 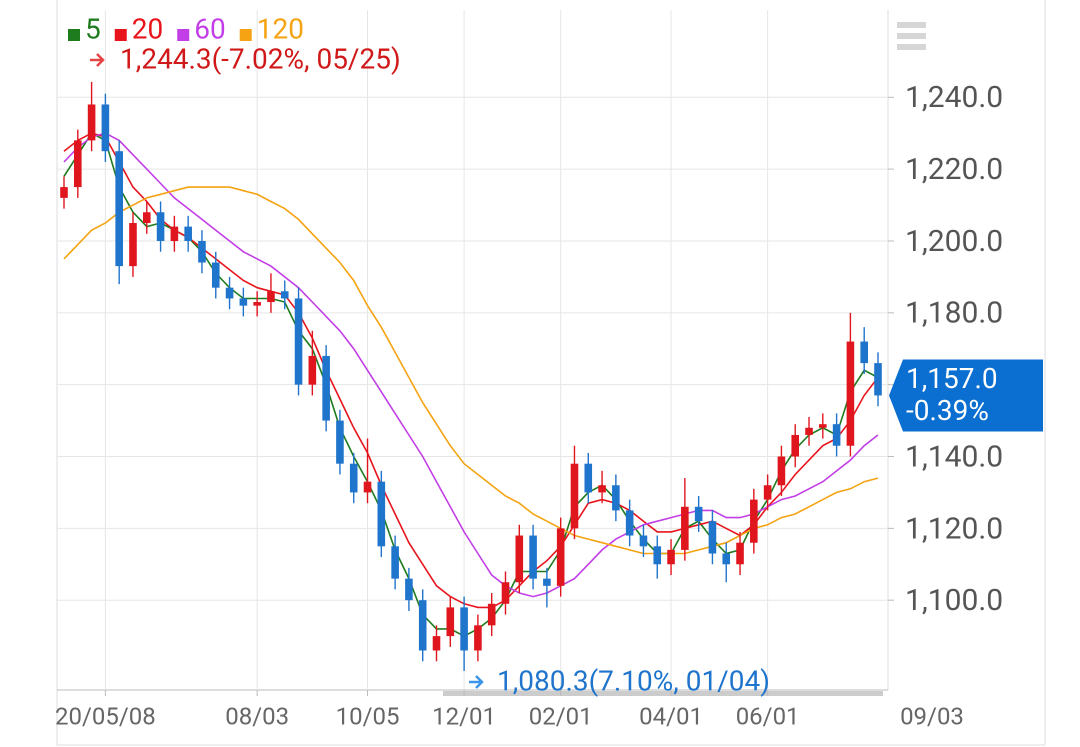 I want to click on y-tick-label: 1,180.0, so click(x=954, y=313).